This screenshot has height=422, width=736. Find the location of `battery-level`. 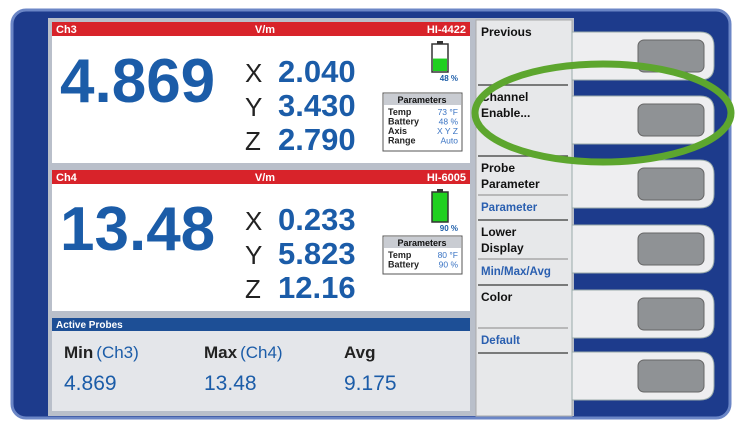

battery-level is located at coordinates (440, 64).